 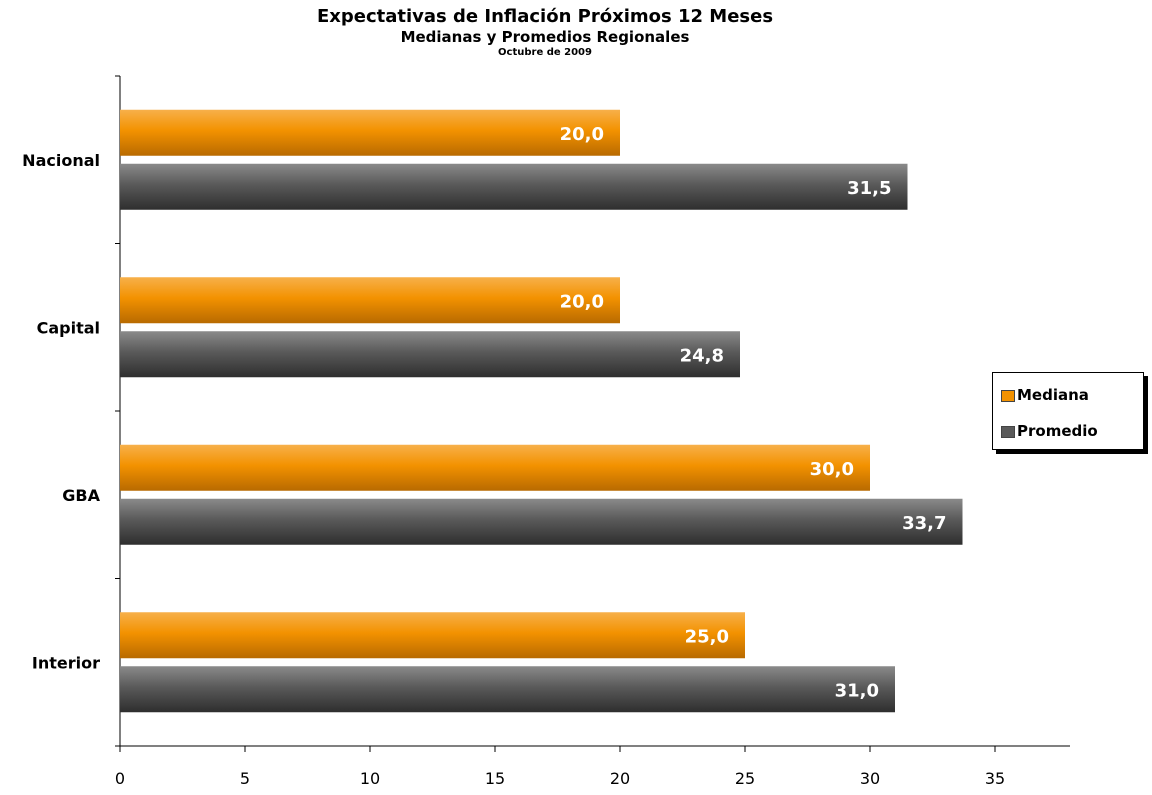 What do you see at coordinates (245, 778) in the screenshot?
I see `x-tick-label: 5` at bounding box center [245, 778].